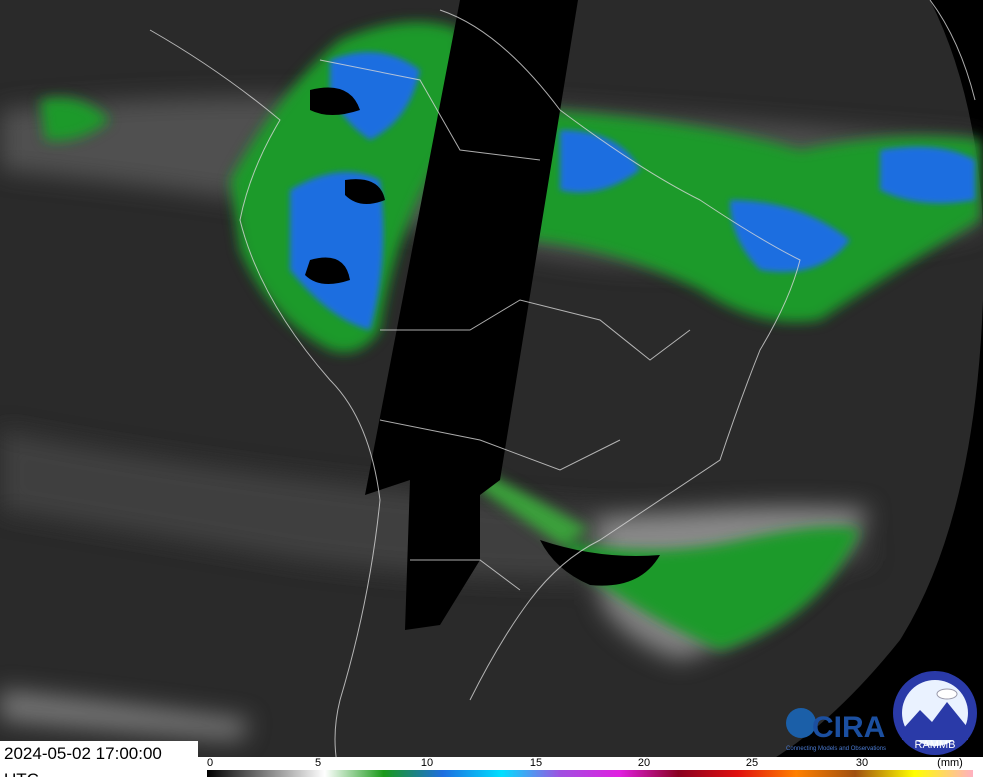 The width and height of the screenshot is (983, 777). Describe the element at coordinates (836, 749) in the screenshot. I see `cira-logo-tagline: Connecting Models and Observations` at that location.